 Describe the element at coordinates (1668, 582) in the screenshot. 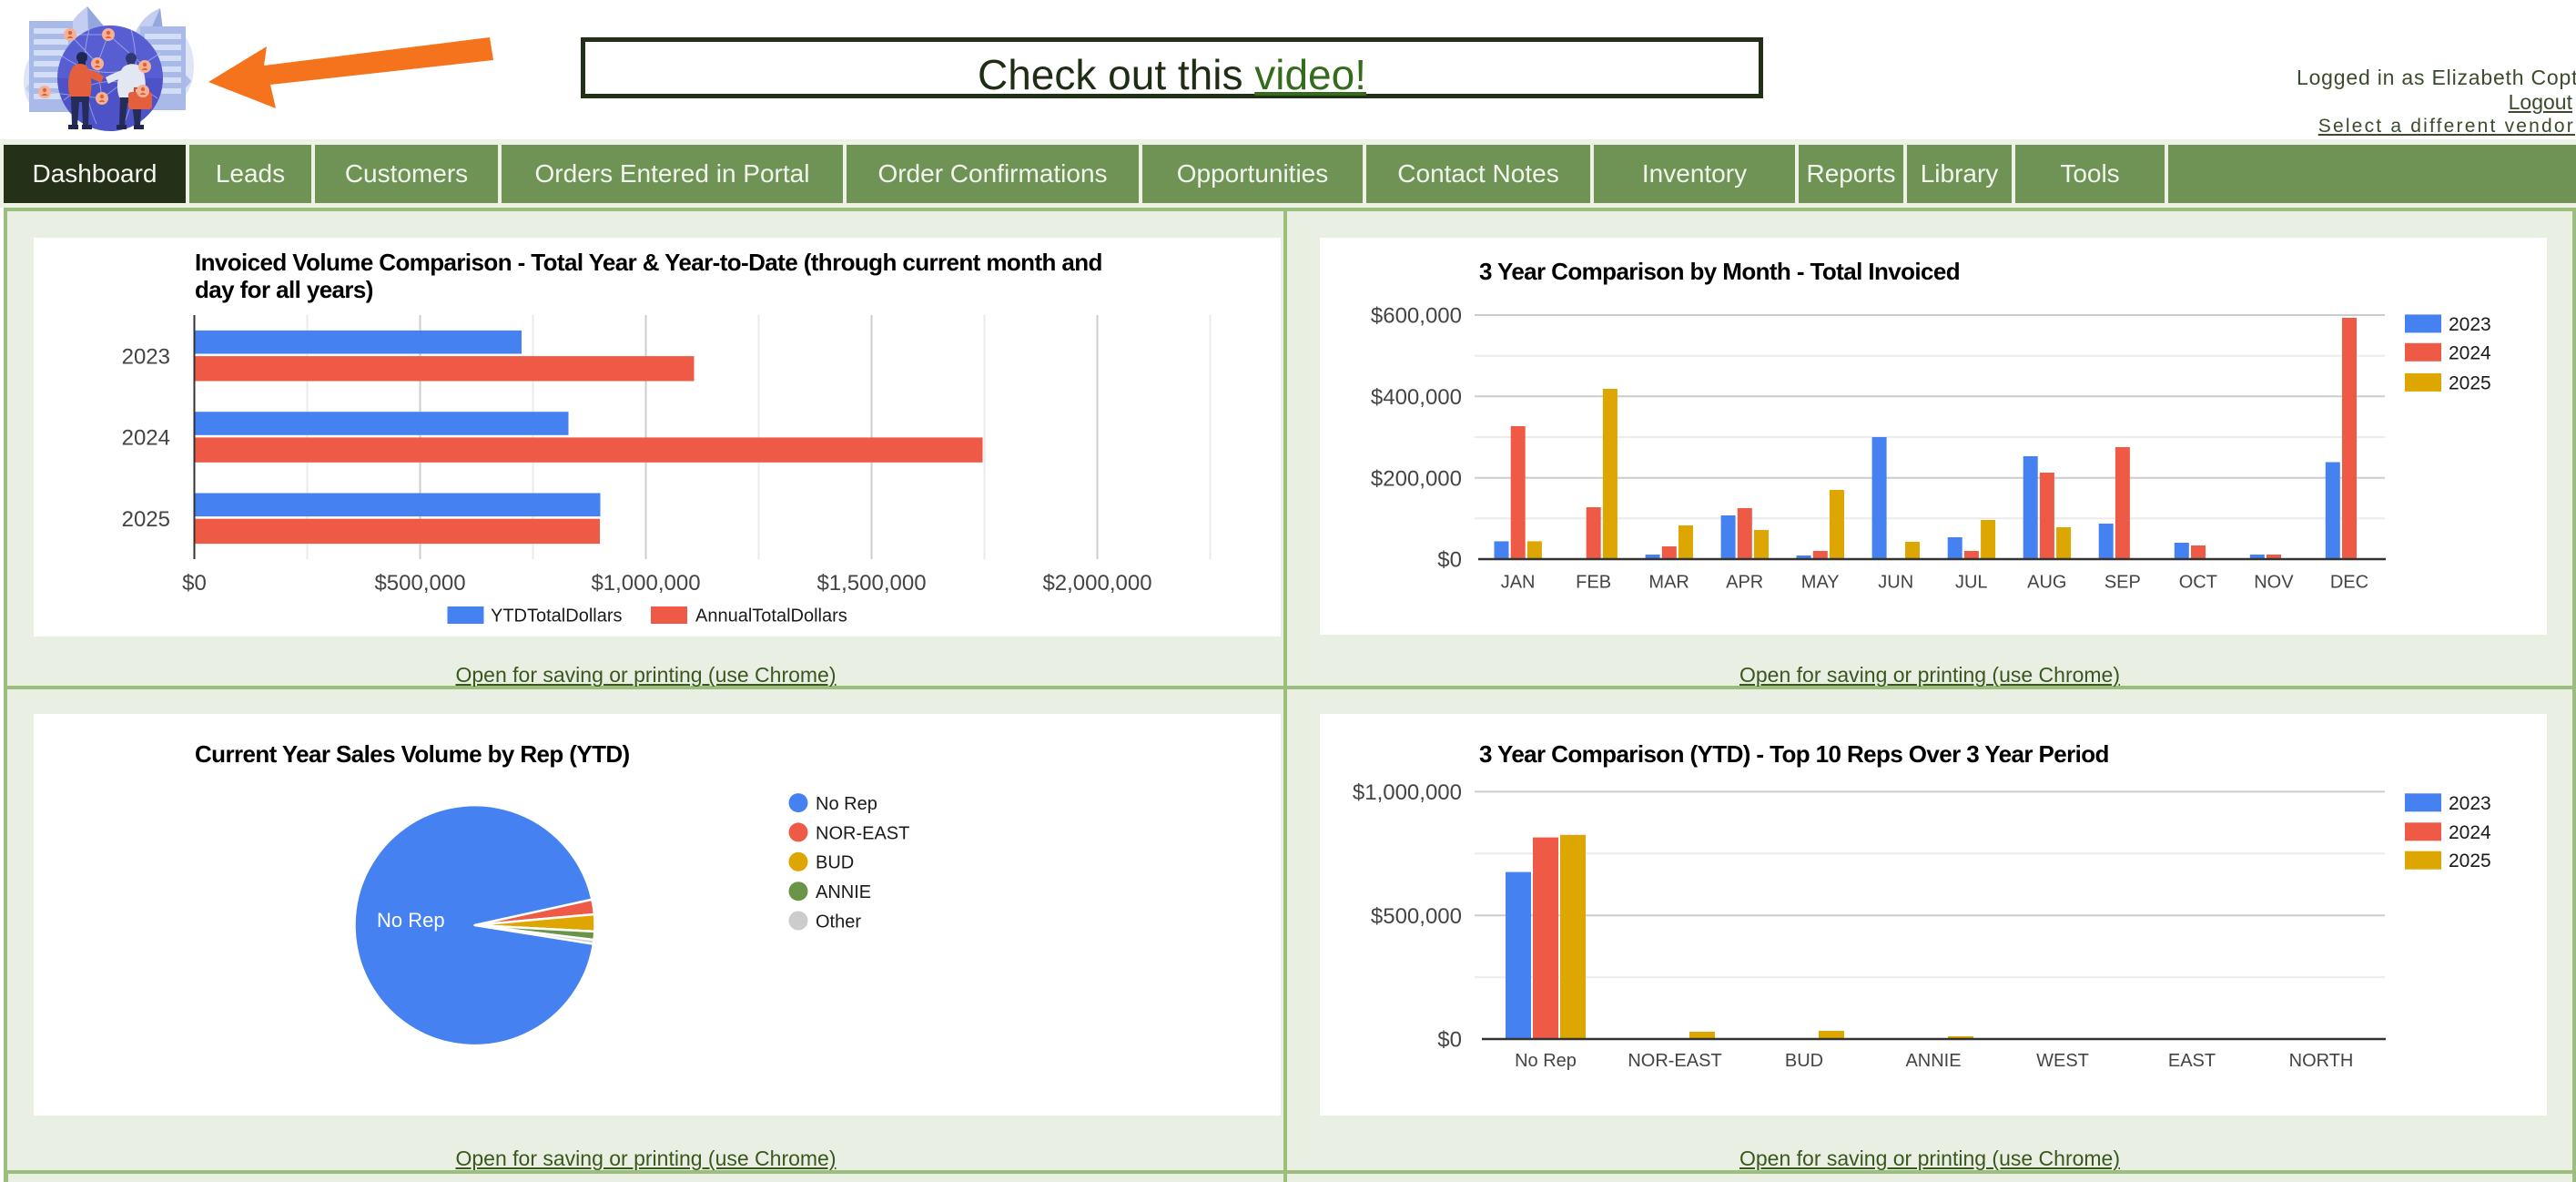

I see `svg-text: MAR` at that location.